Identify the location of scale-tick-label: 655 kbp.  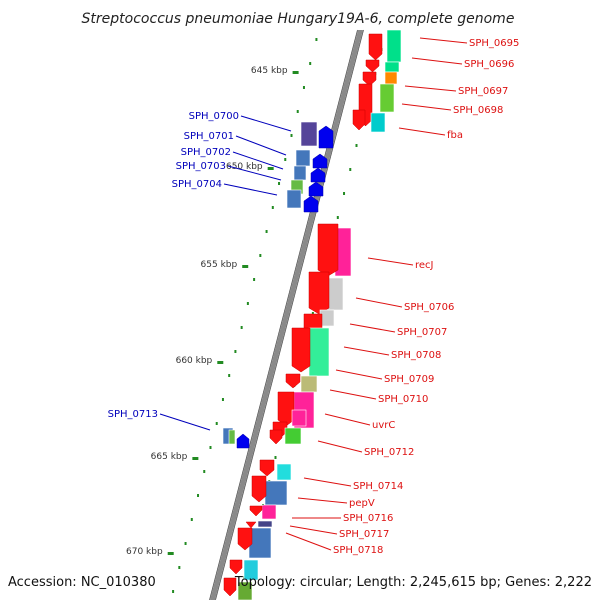
(219, 265).